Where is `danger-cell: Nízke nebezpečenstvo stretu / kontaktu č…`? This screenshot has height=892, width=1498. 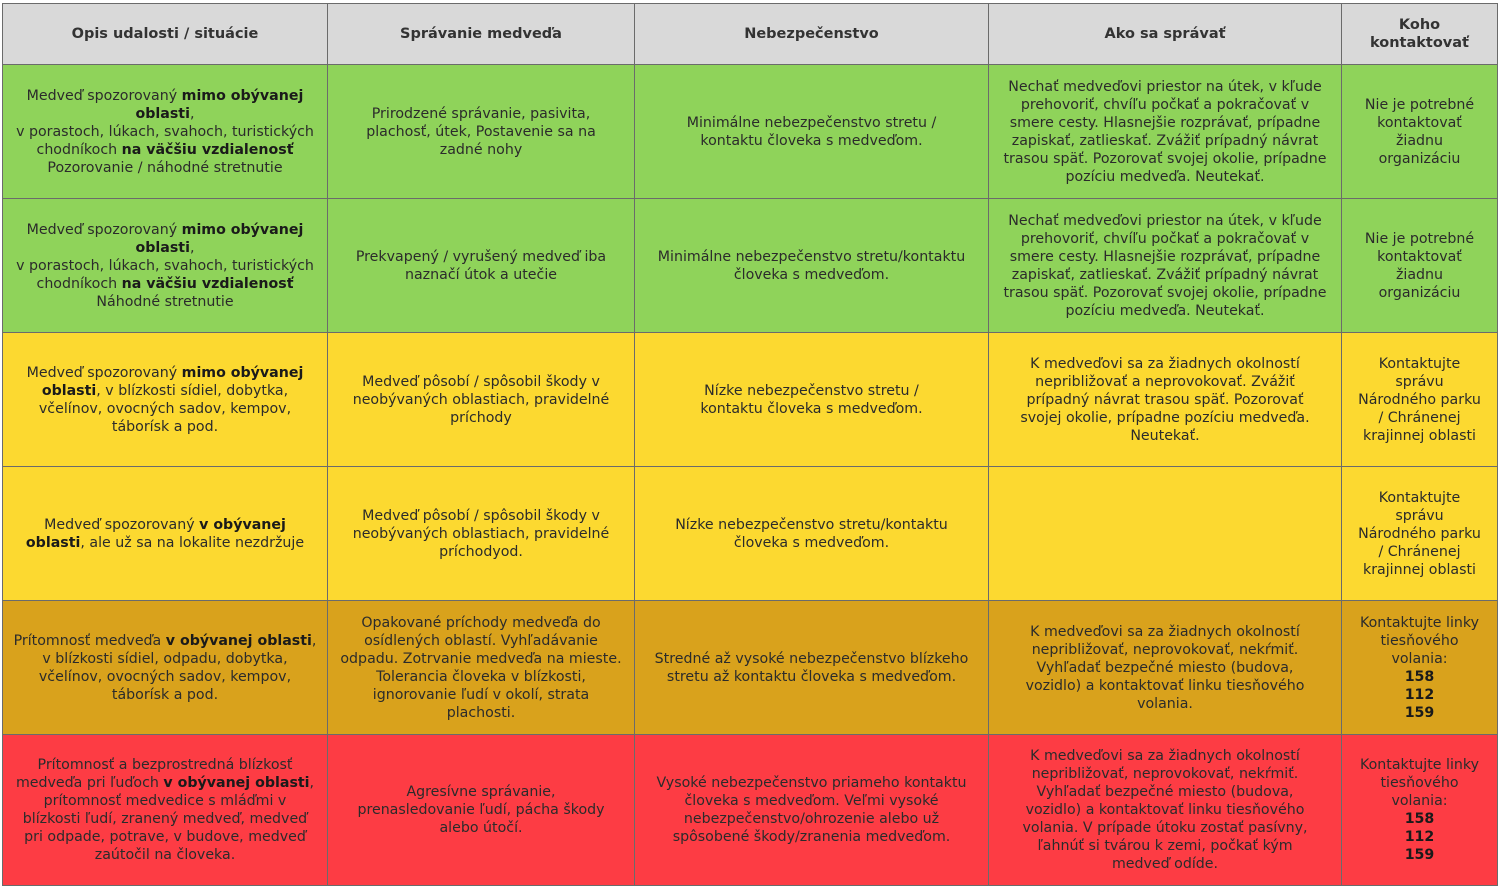 danger-cell: Nízke nebezpečenstvo stretu / kontaktu č… is located at coordinates (811, 399).